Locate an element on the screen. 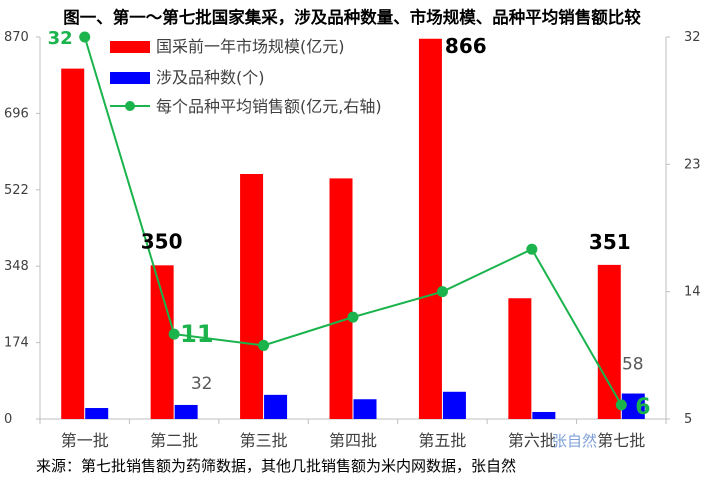 This screenshot has height=480, width=704. category-label: 第三批 is located at coordinates (264, 440).